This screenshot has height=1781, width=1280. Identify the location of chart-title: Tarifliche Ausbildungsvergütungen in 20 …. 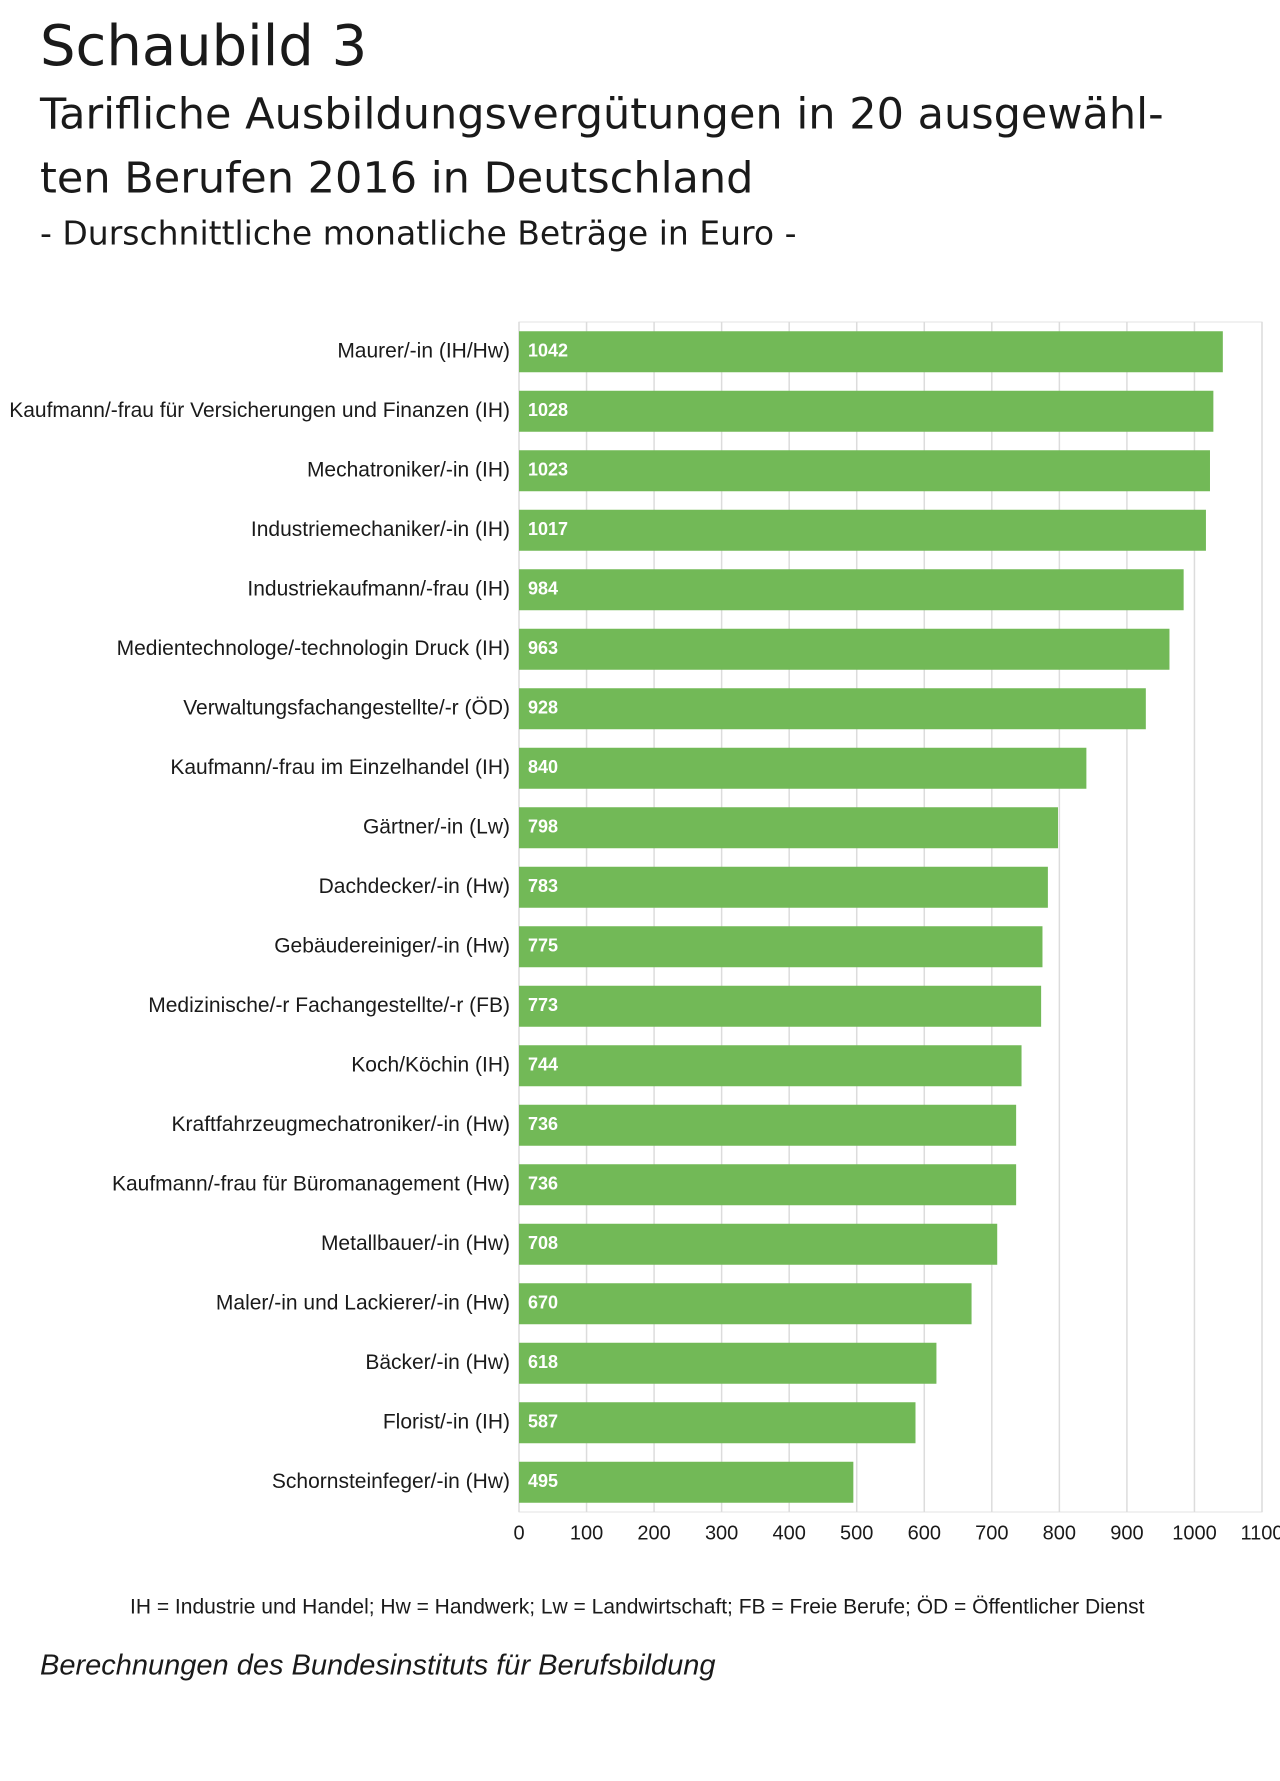
(601, 115).